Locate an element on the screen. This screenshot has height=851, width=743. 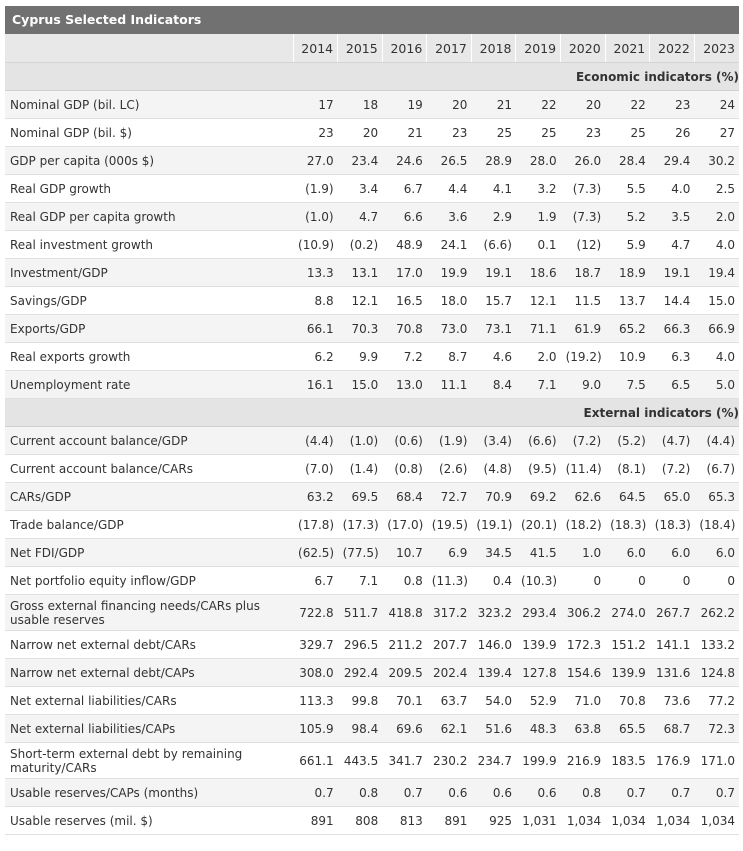
value-cell: 11.1 is located at coordinates (449, 384).